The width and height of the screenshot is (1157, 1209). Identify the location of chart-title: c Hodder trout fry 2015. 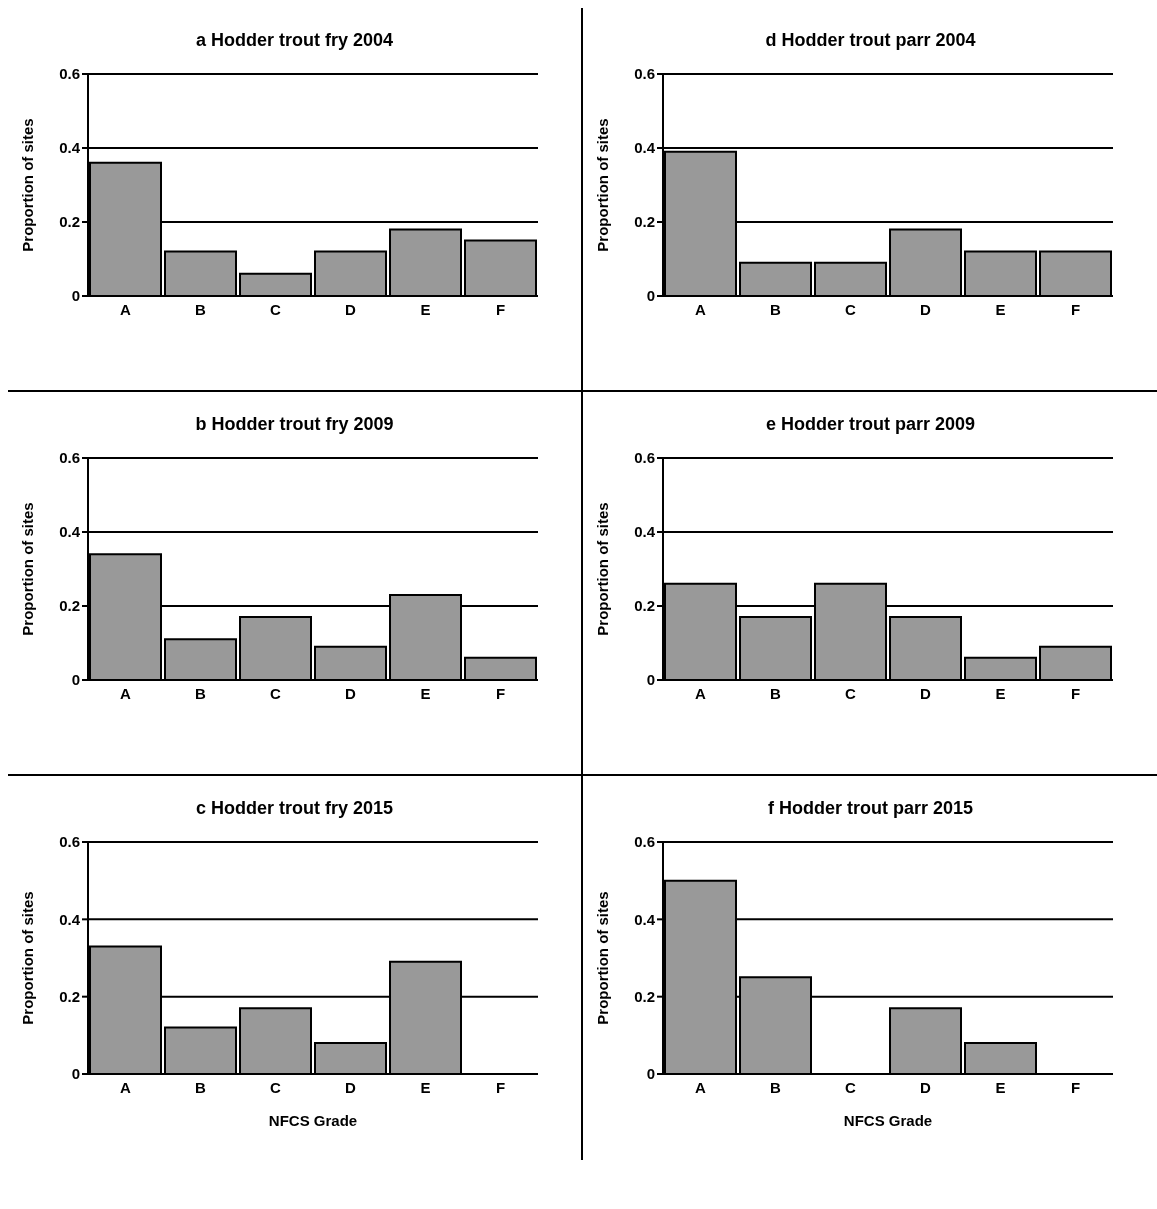
(294, 808).